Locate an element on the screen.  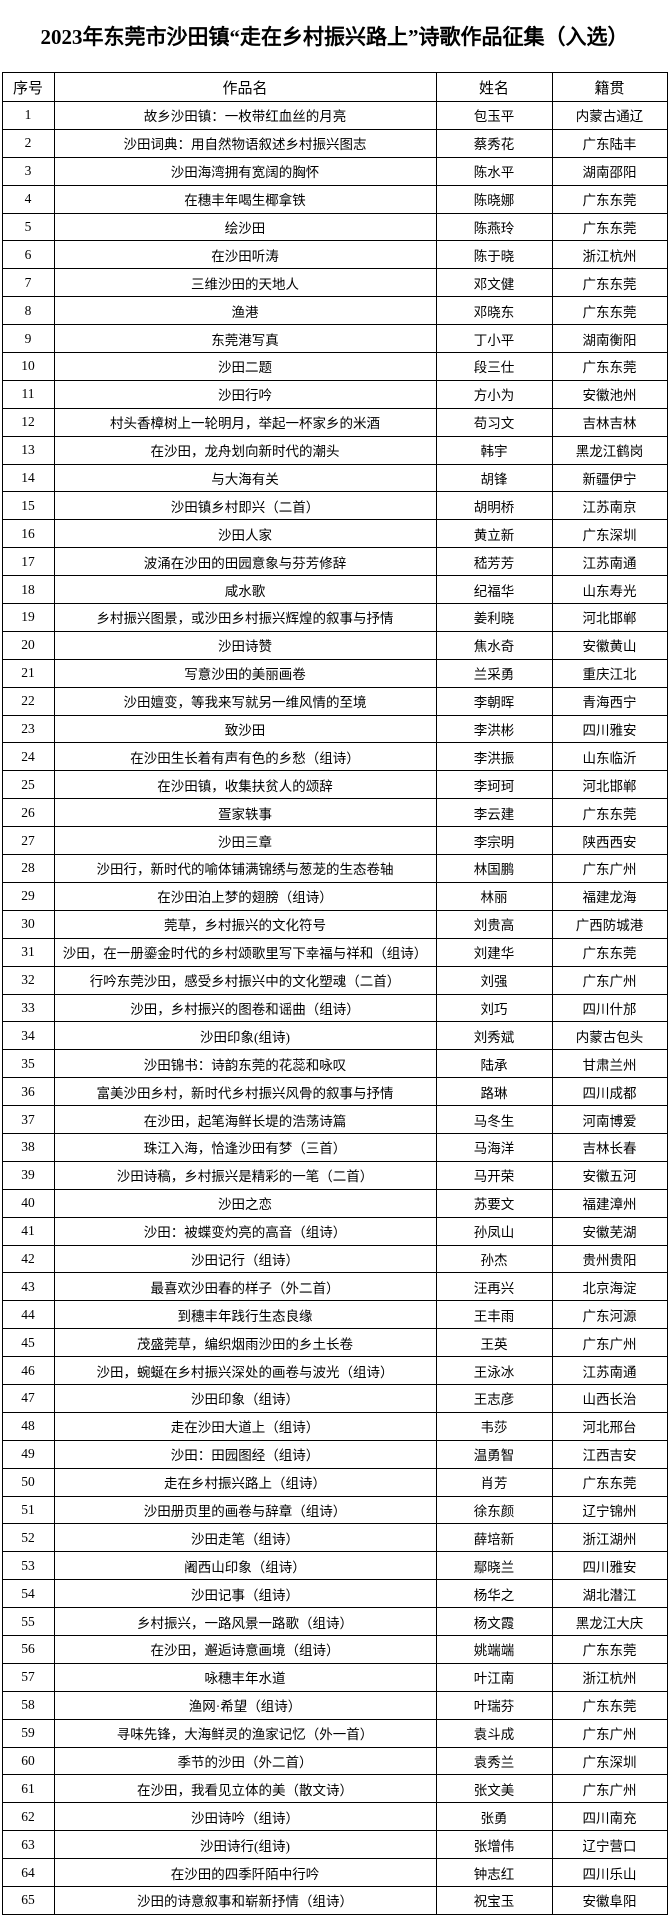
table-row: 44 到穗丰年践行生态良缘 王丰雨 广东河源 is located at coordinates (334, 1315).